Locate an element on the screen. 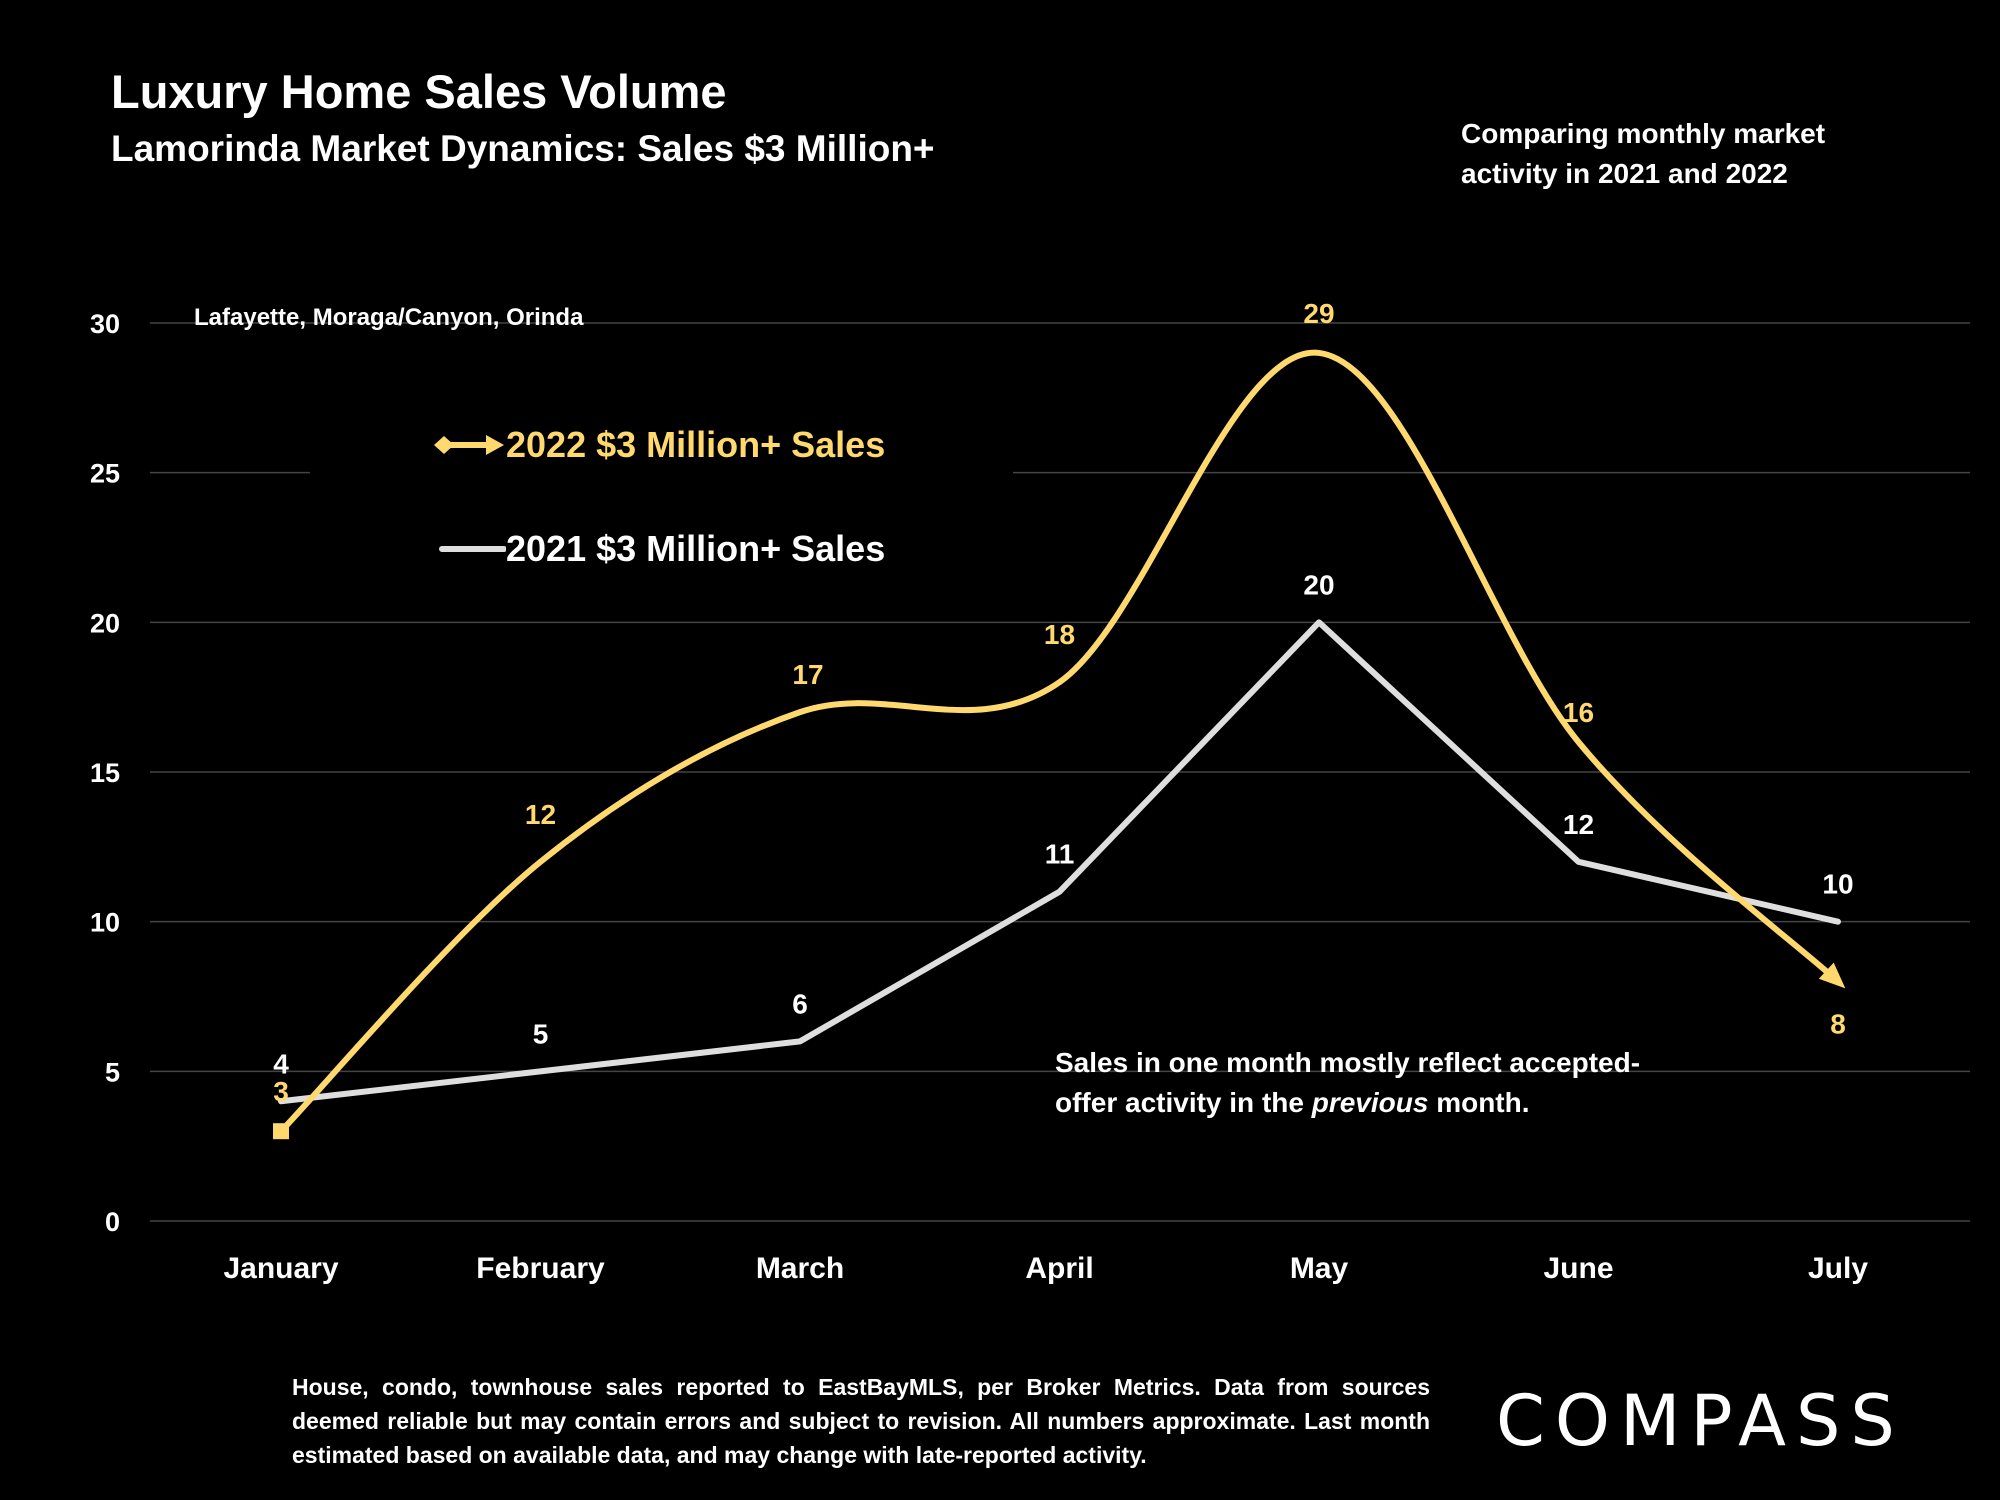 Image resolution: width=2000 pixels, height=1500 pixels. comparison-caption-line1: Comparing monthly market is located at coordinates (1643, 133).